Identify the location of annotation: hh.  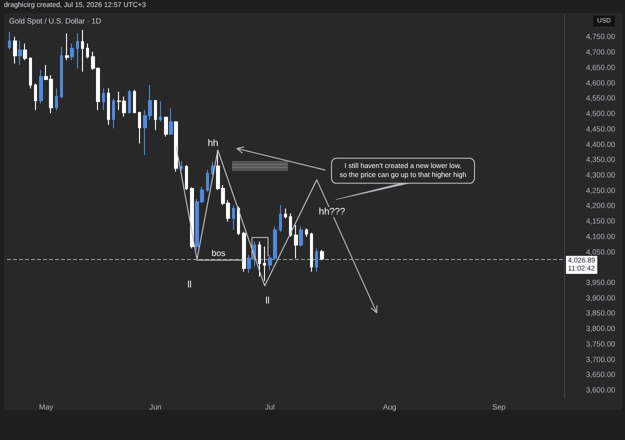
(213, 143).